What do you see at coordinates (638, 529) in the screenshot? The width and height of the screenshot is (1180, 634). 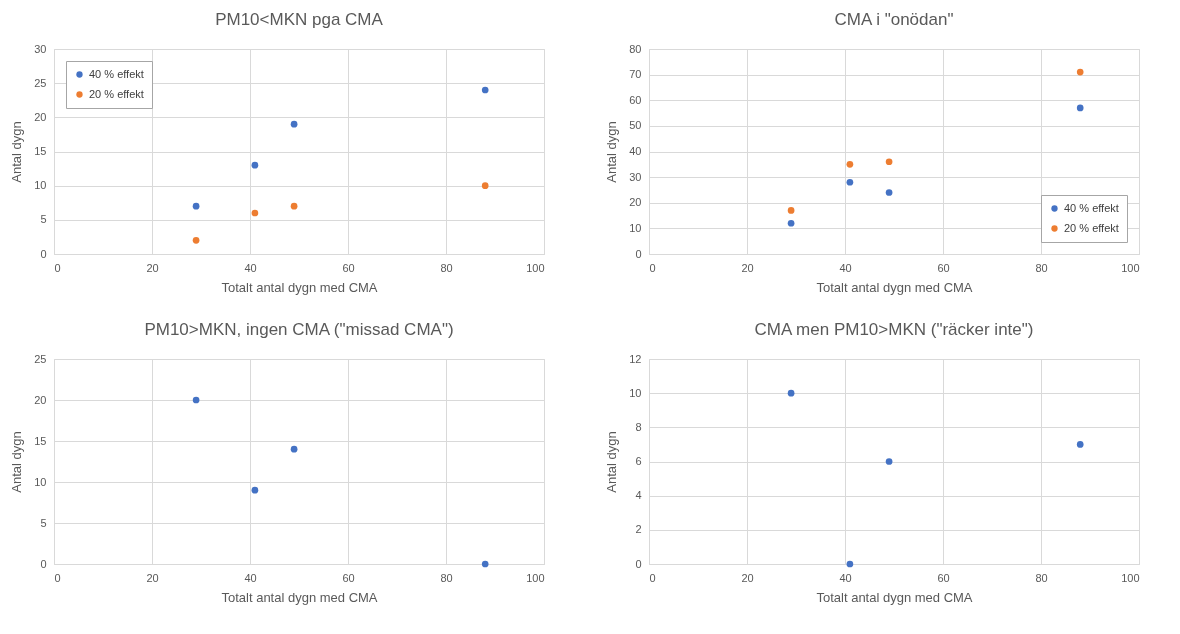 I see `y-tick-label: 2` at bounding box center [638, 529].